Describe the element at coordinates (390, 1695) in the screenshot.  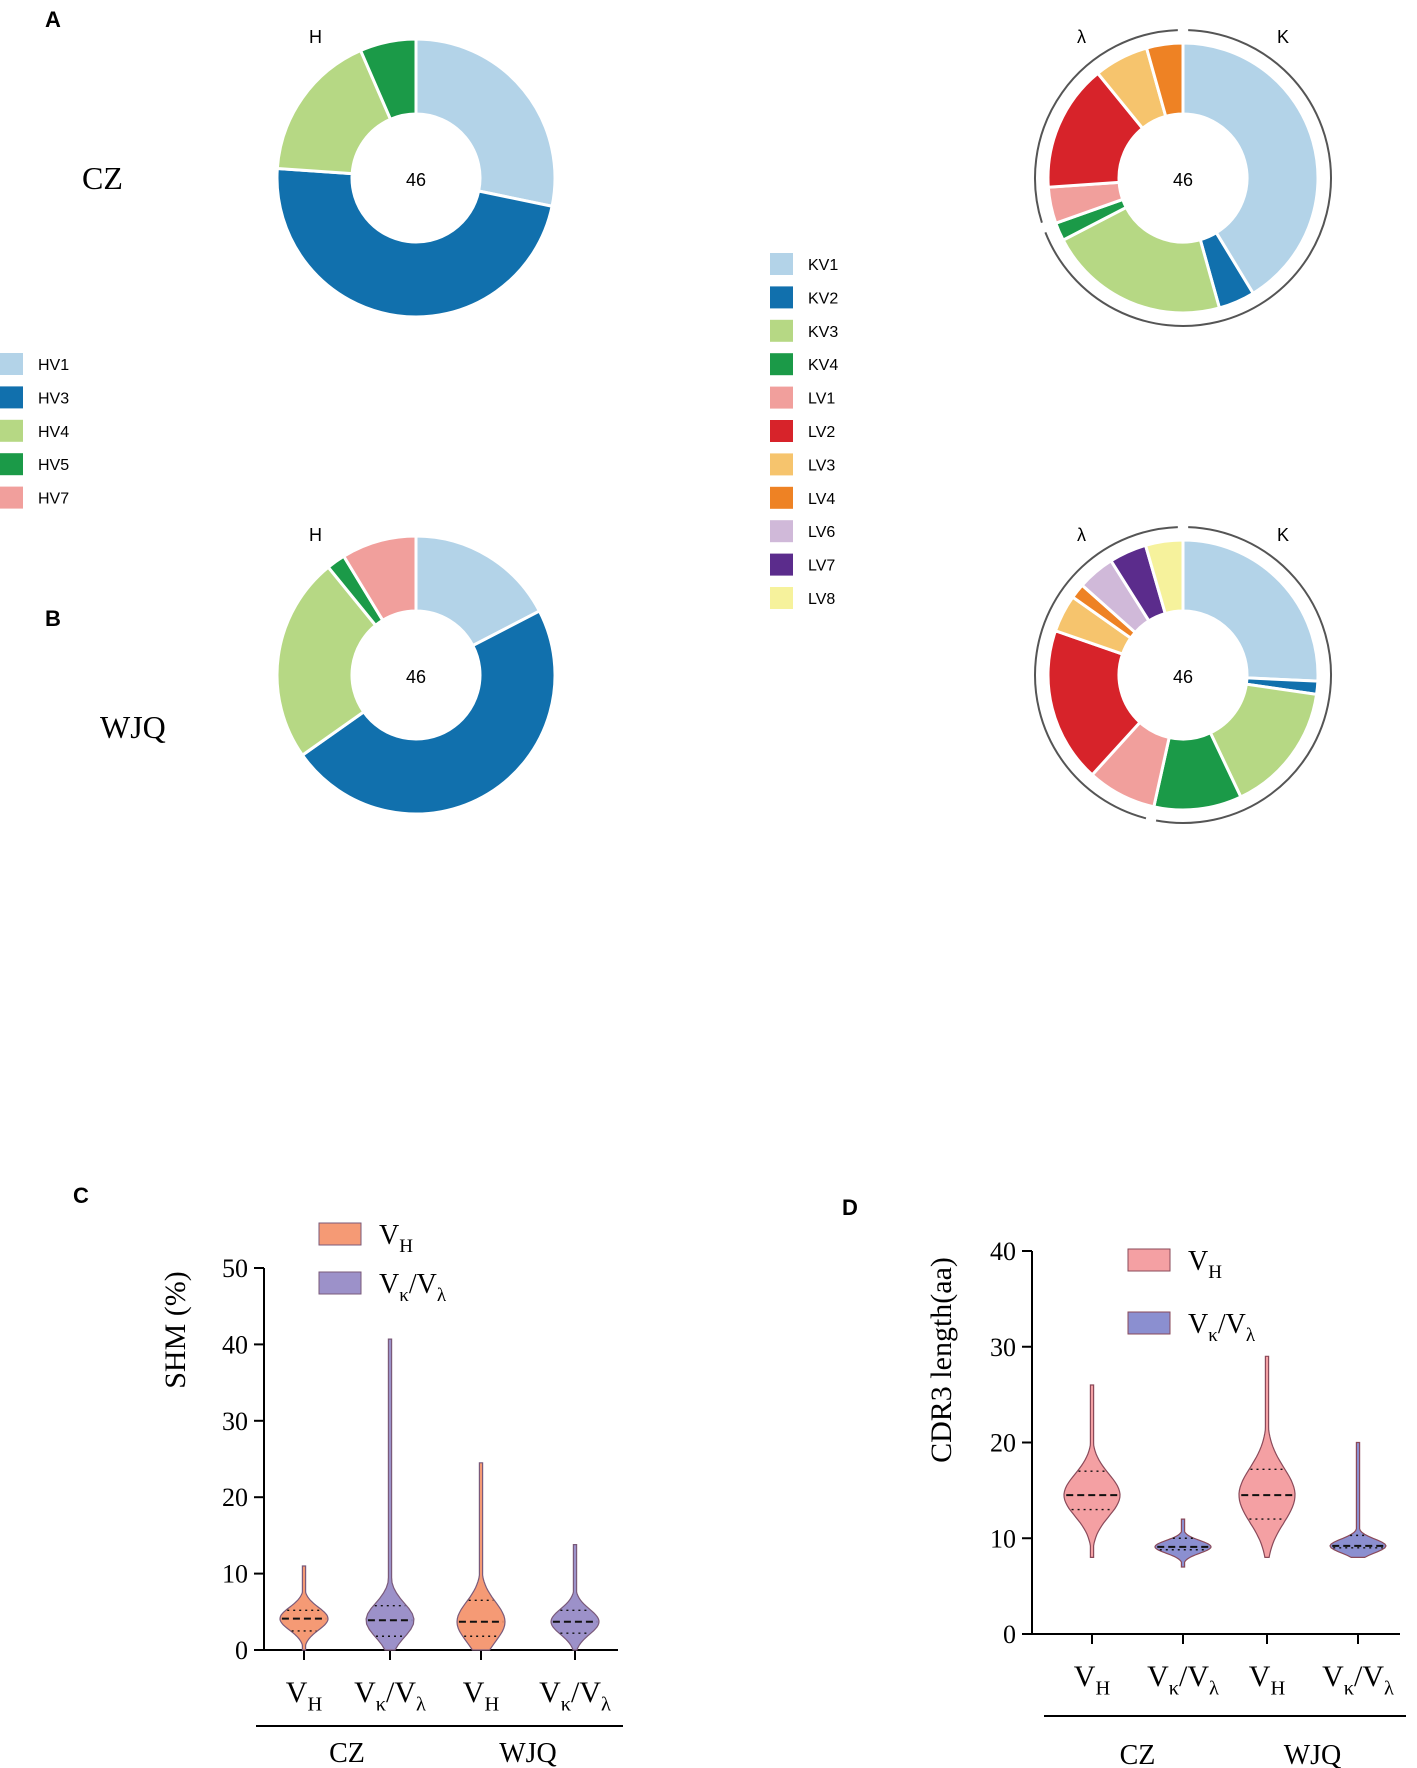
I see `c-x-label-1: Vκ/Vλ` at that location.